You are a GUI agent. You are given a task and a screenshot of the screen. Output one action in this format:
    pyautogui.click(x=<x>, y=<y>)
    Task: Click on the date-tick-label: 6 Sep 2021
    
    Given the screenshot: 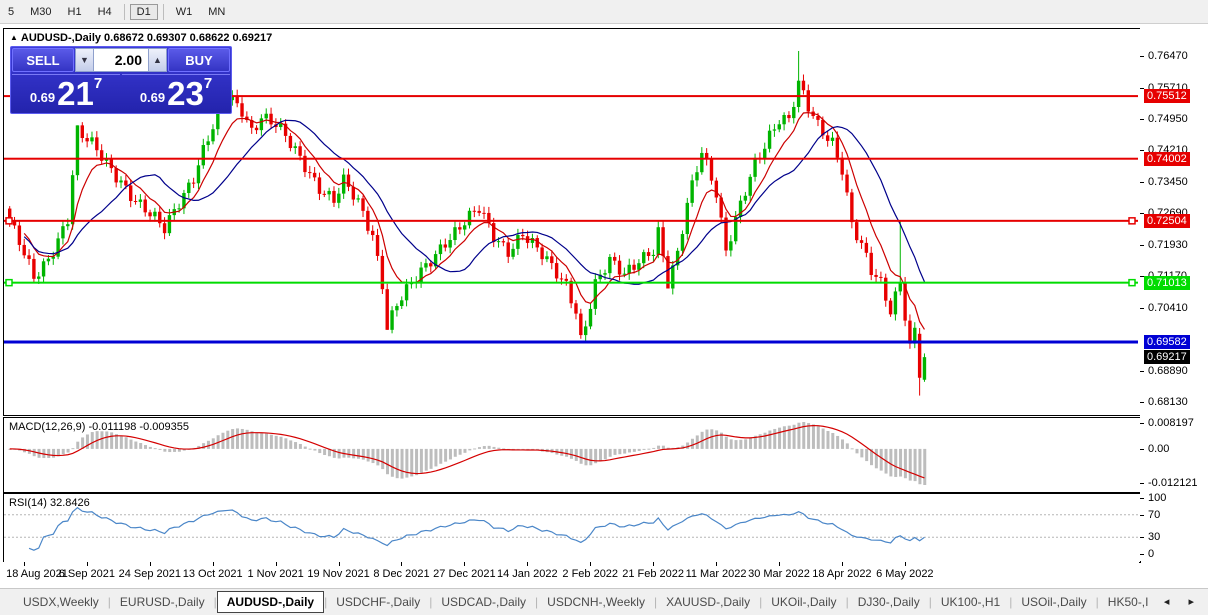 What is the action you would take?
    pyautogui.click(x=86, y=574)
    